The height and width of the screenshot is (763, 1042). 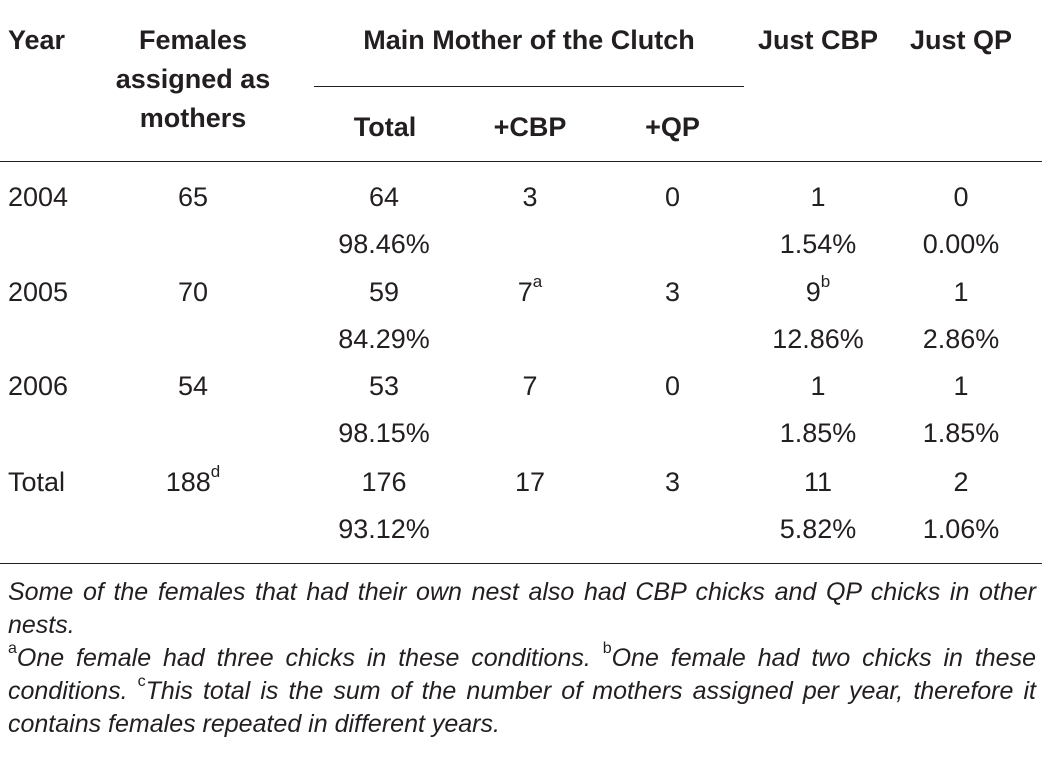 I want to click on header-cbp-plus: +CBP, so click(x=530, y=127).